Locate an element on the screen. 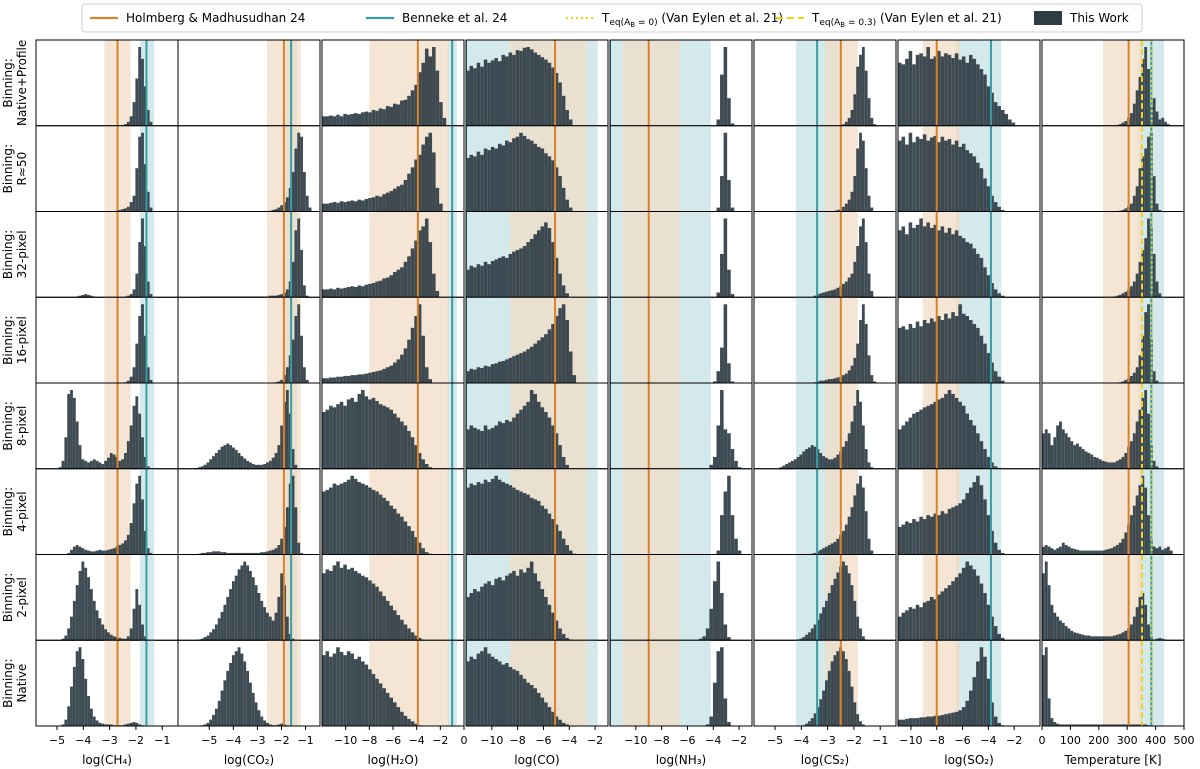 This screenshot has width=1200, height=769. panel-r4-c0 is located at coordinates (107, 426).